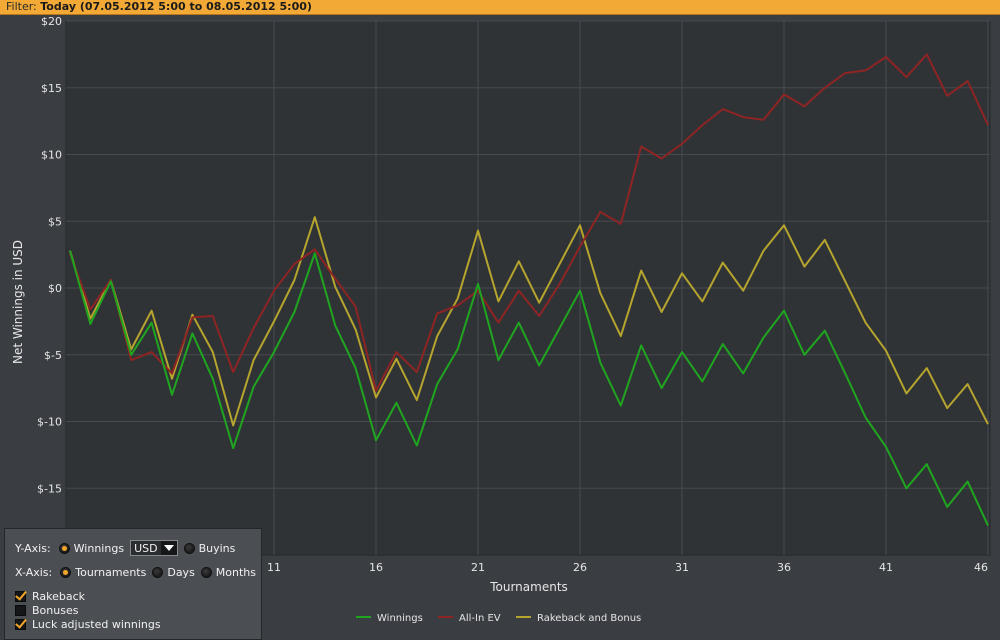  What do you see at coordinates (589, 618) in the screenshot?
I see `legend-label: Rakeback and Bonus` at bounding box center [589, 618].